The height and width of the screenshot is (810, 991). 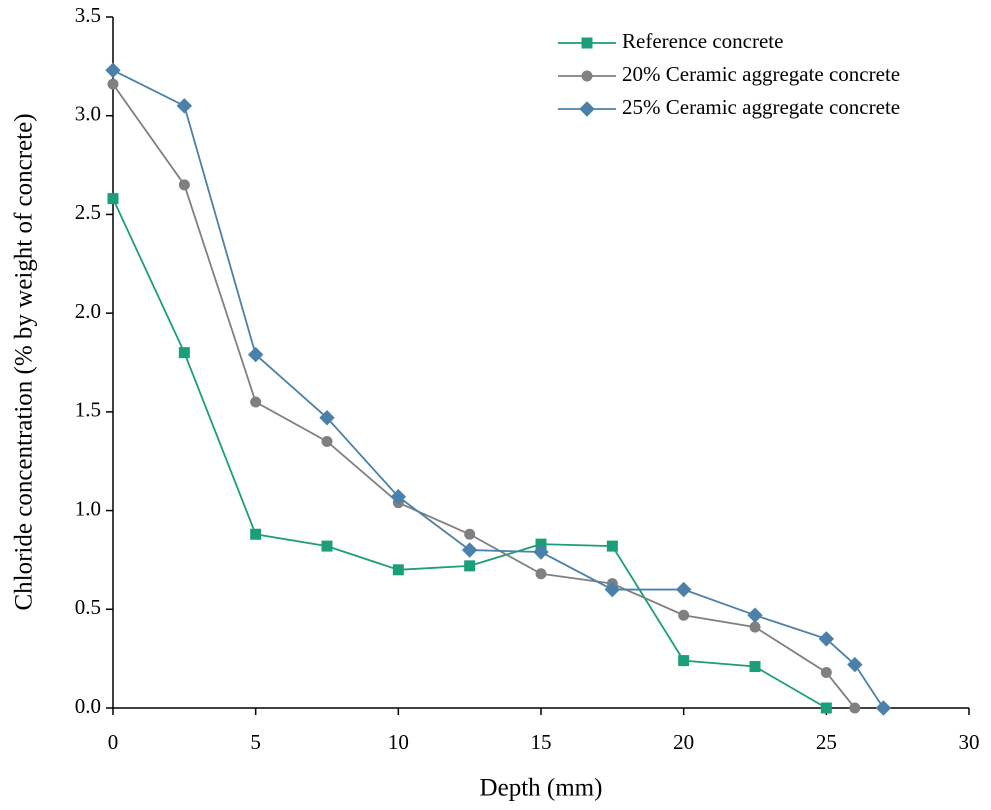 I want to click on x-tick-label: 20, so click(x=683, y=742).